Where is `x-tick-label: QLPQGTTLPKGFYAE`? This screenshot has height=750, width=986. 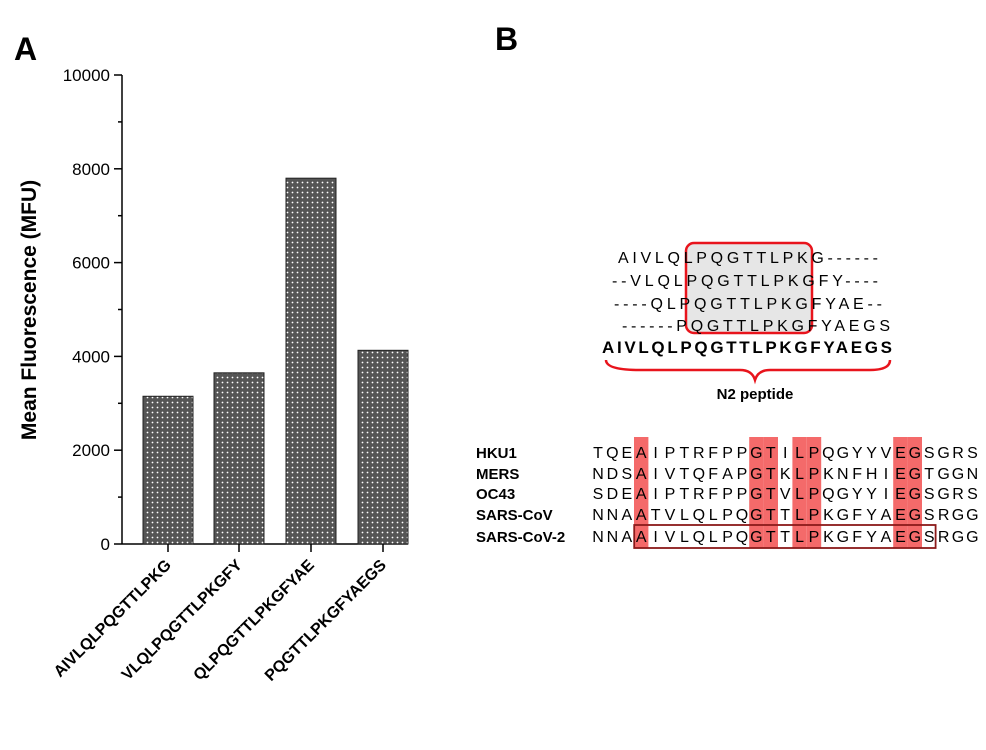
x-tick-label: QLPQGTTLPKGFYAE is located at coordinates (254, 620).